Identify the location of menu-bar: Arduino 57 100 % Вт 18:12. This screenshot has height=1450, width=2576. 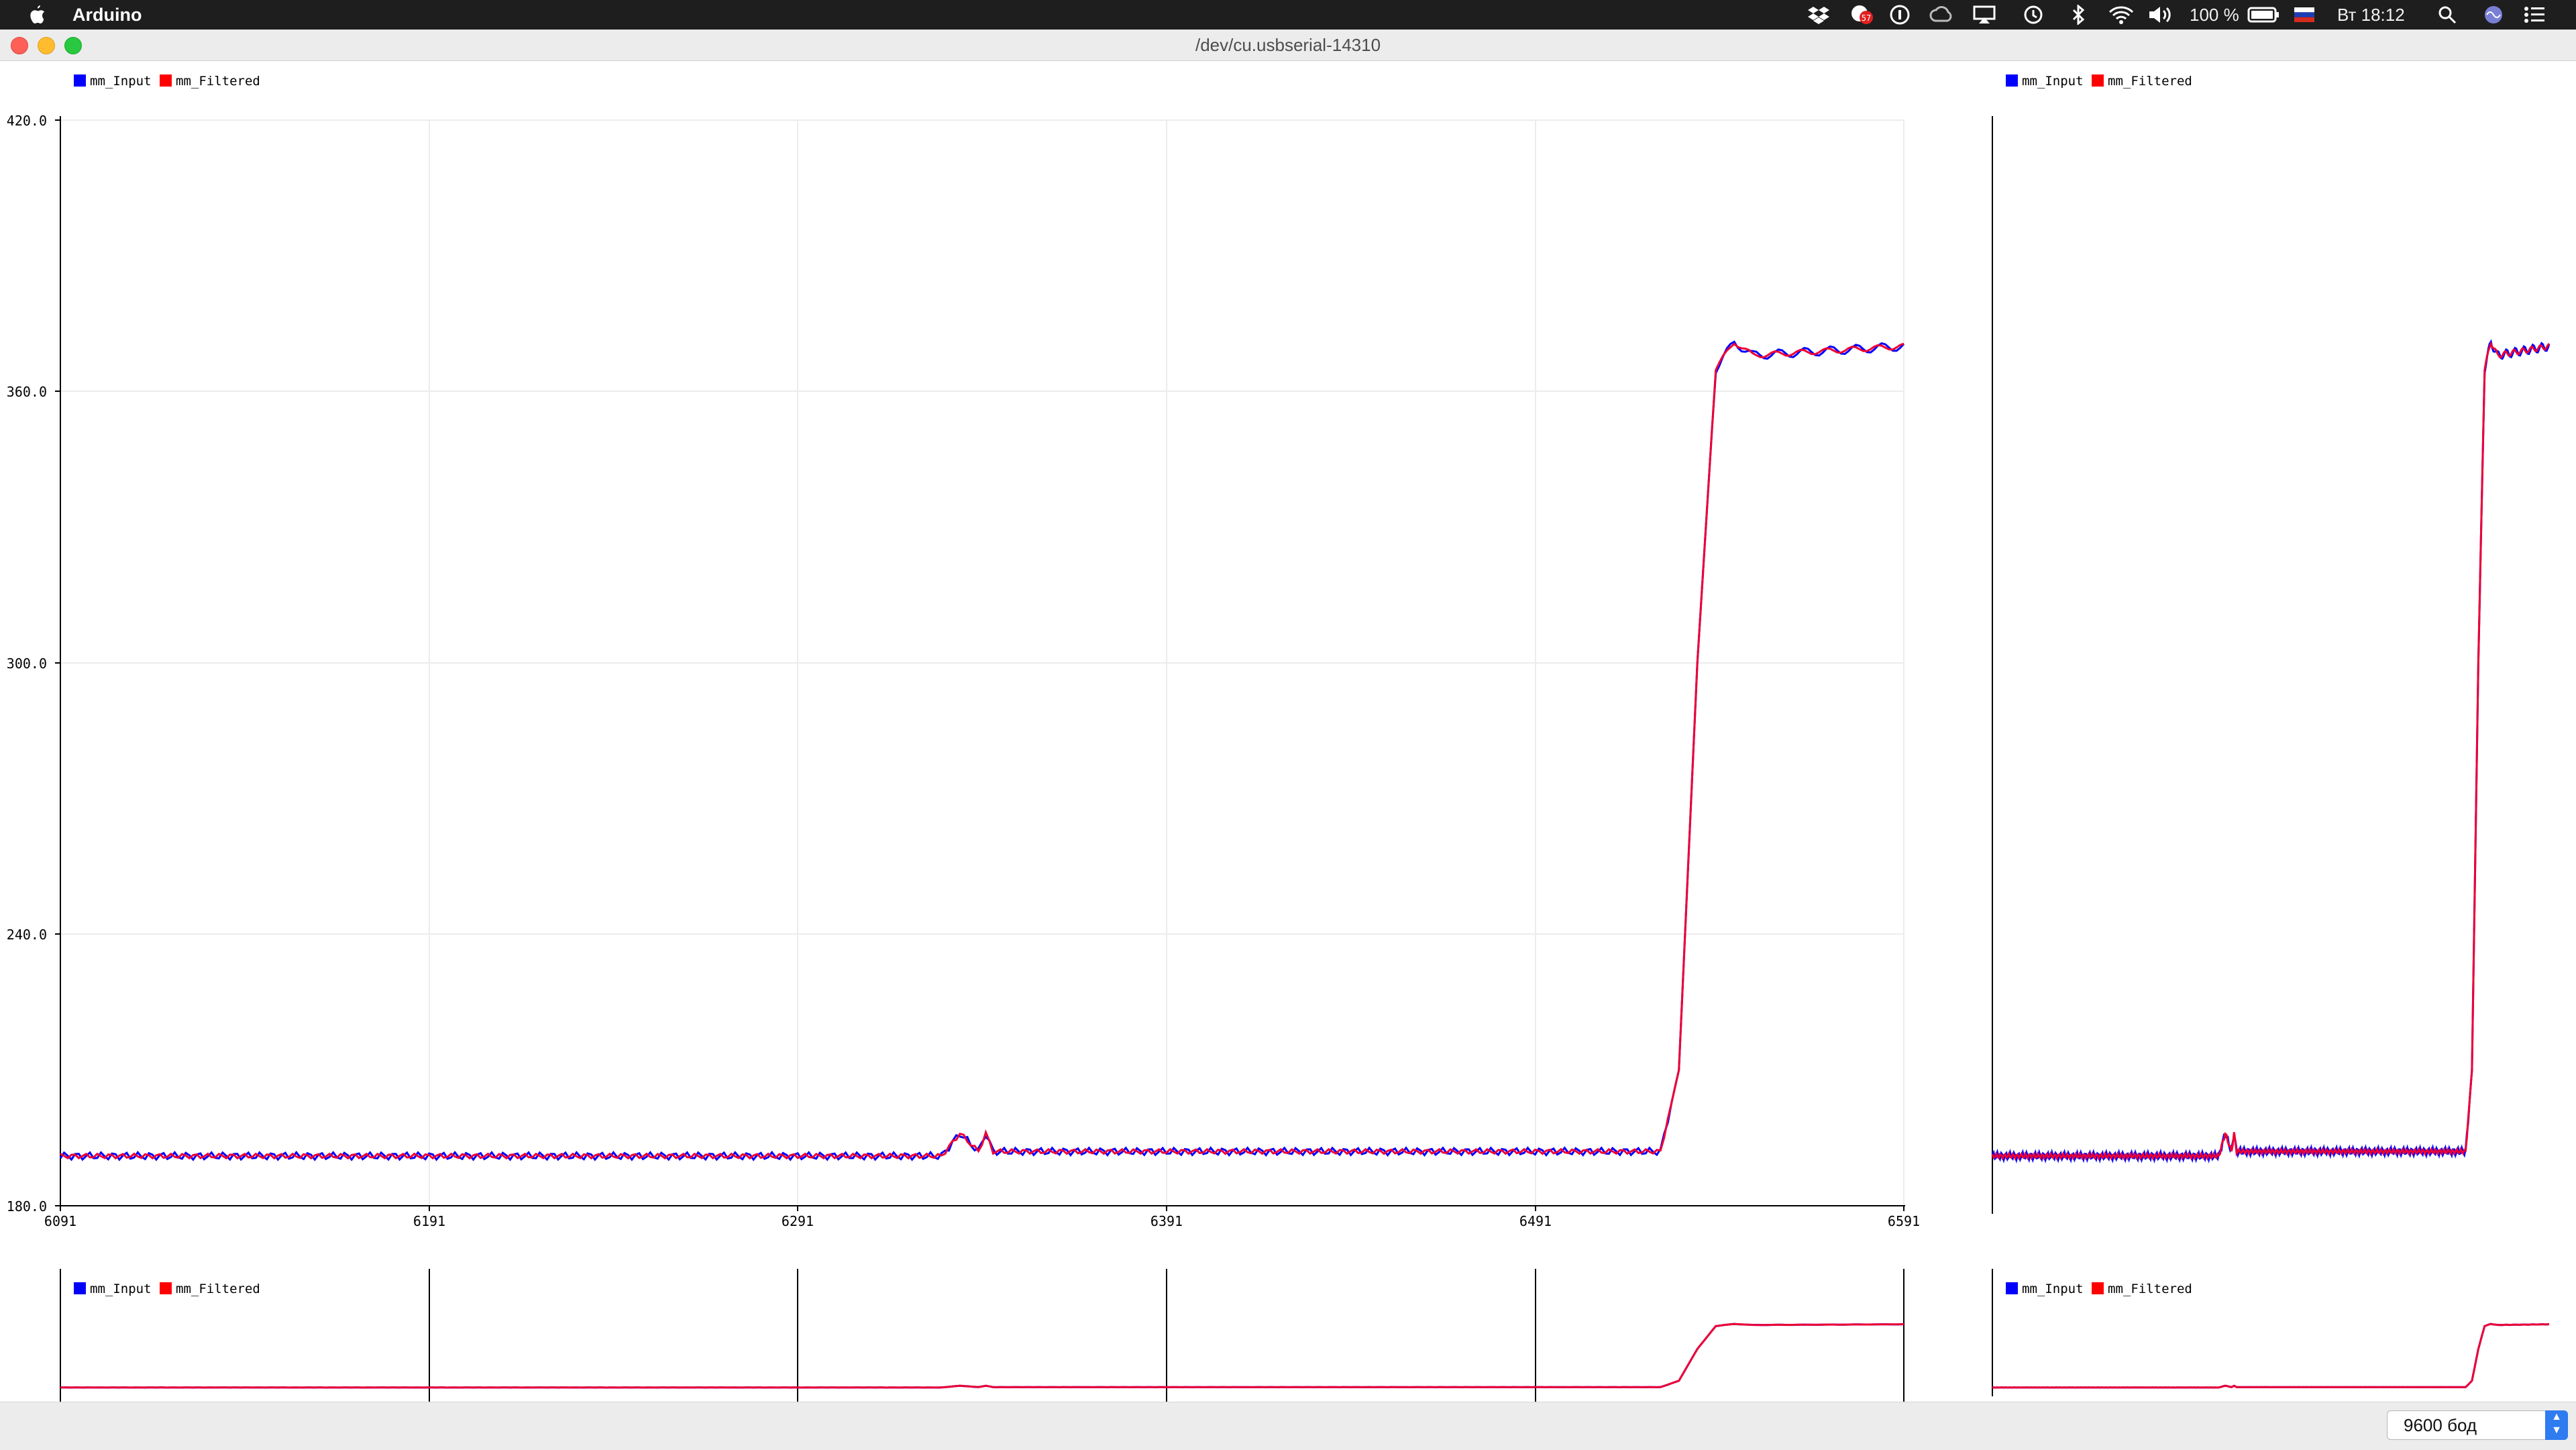
(1288, 15).